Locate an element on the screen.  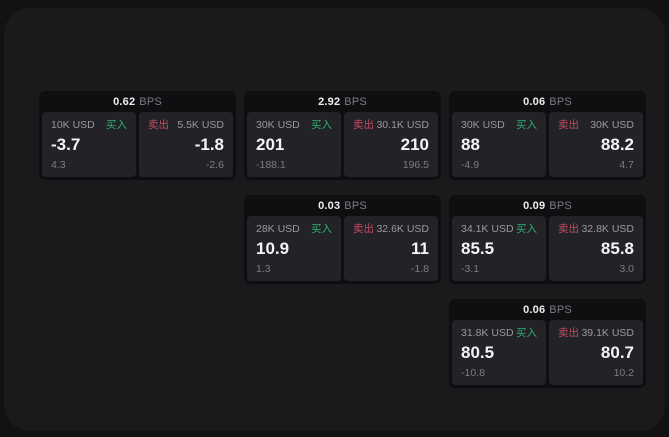
sell-tile-top-row: 卖出 30K USD is located at coordinates (596, 125).